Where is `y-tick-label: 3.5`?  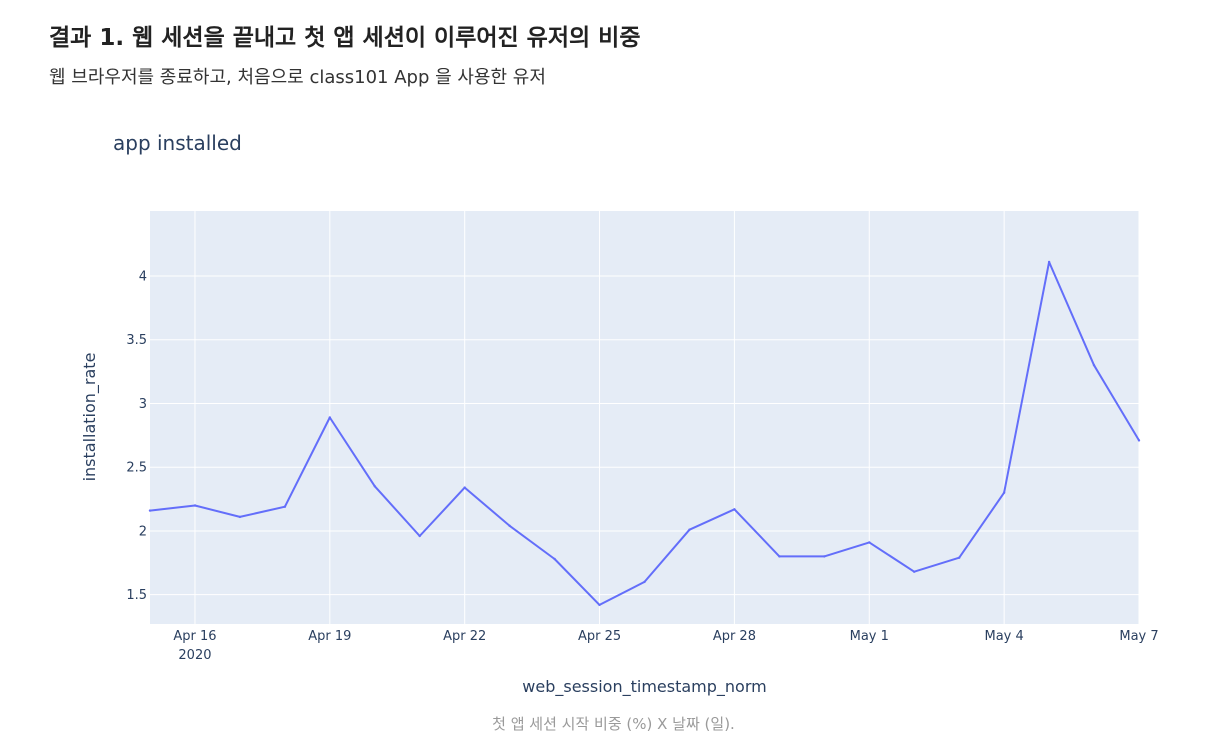 y-tick-label: 3.5 is located at coordinates (136, 340).